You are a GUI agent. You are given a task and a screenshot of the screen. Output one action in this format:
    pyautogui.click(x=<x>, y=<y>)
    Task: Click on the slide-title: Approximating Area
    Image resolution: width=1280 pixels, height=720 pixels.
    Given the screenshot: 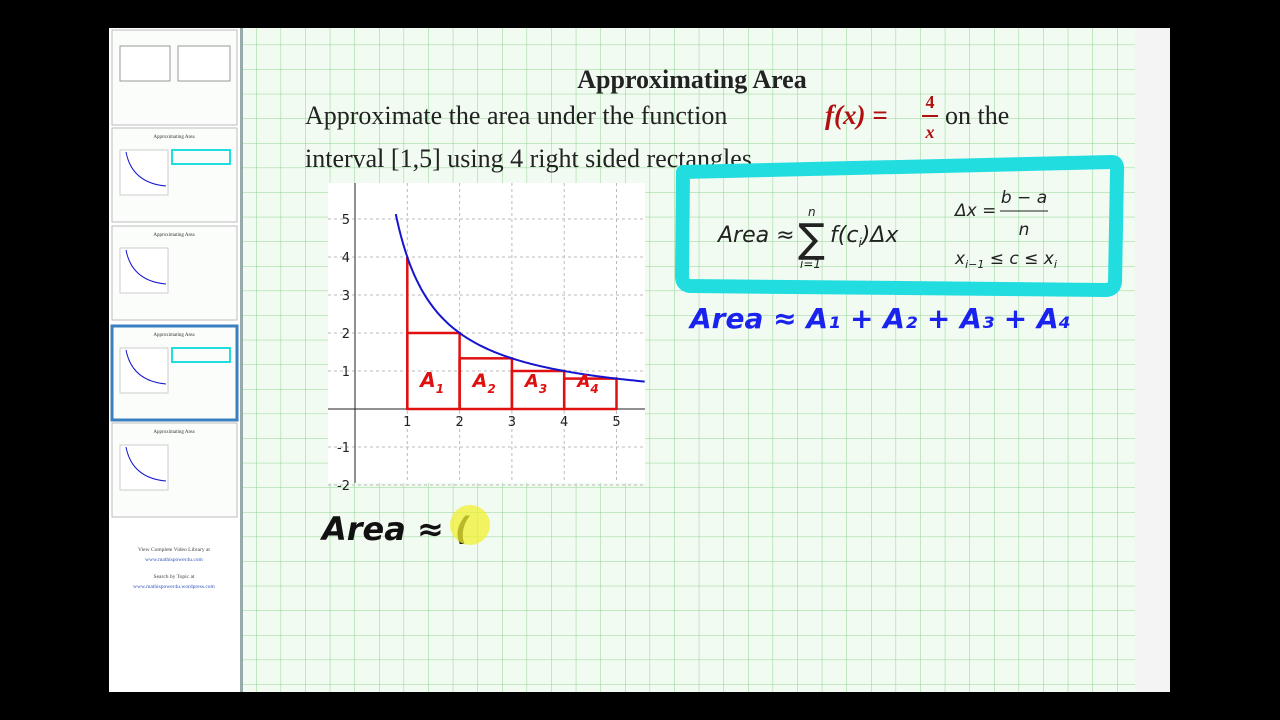 What is the action you would take?
    pyautogui.click(x=691, y=79)
    